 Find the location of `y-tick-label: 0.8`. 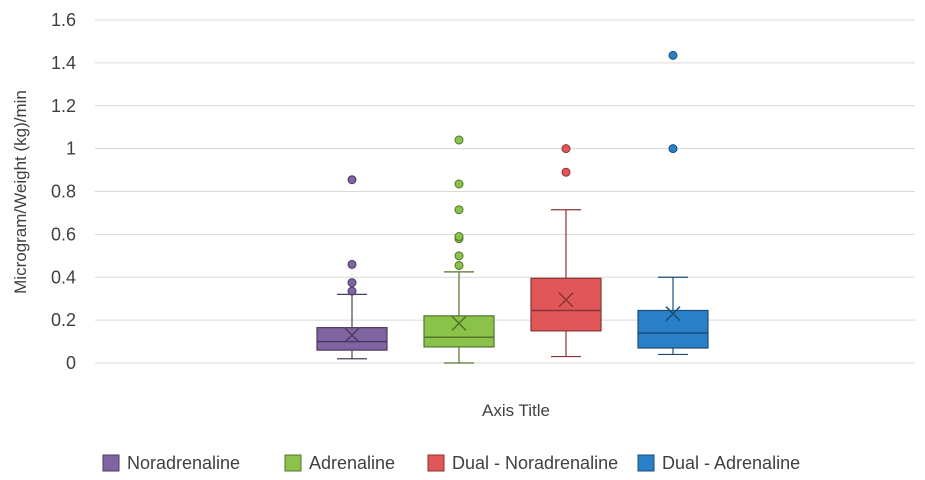

y-tick-label: 0.8 is located at coordinates (63, 192).